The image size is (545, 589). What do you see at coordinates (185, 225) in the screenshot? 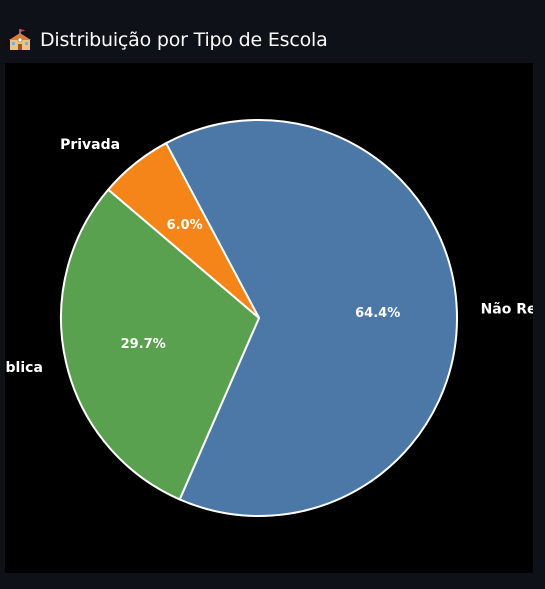
I see `pie-pct-label-privada: 6.0%` at bounding box center [185, 225].